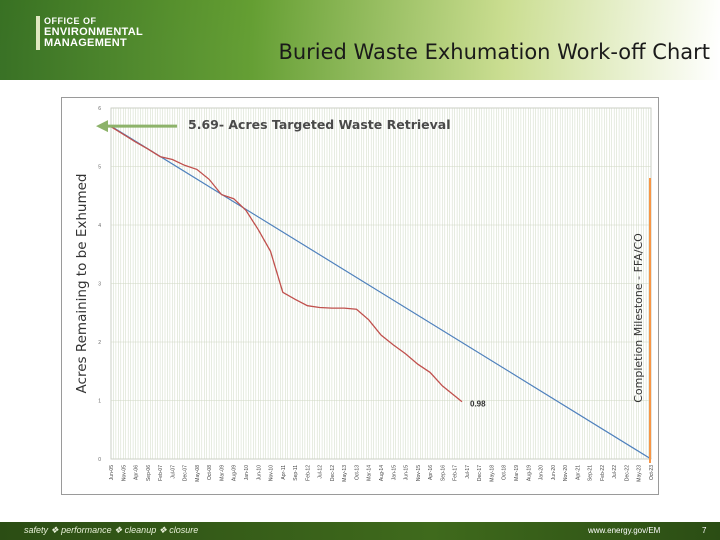 The image size is (720, 540). I want to click on x-tick-label: Apr-16, so click(431, 472).